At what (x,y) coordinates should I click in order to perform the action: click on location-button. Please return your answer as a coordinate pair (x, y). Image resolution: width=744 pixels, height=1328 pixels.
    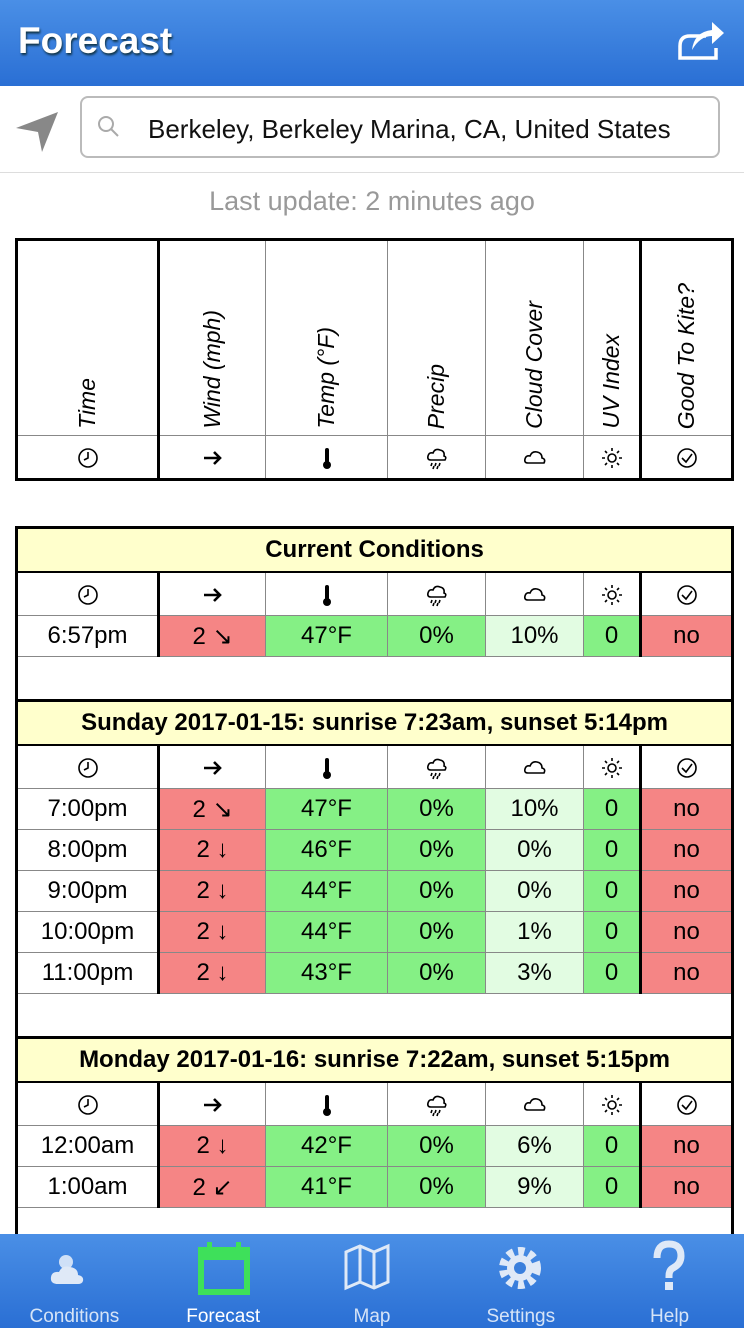
    Looking at the image, I should click on (37, 131).